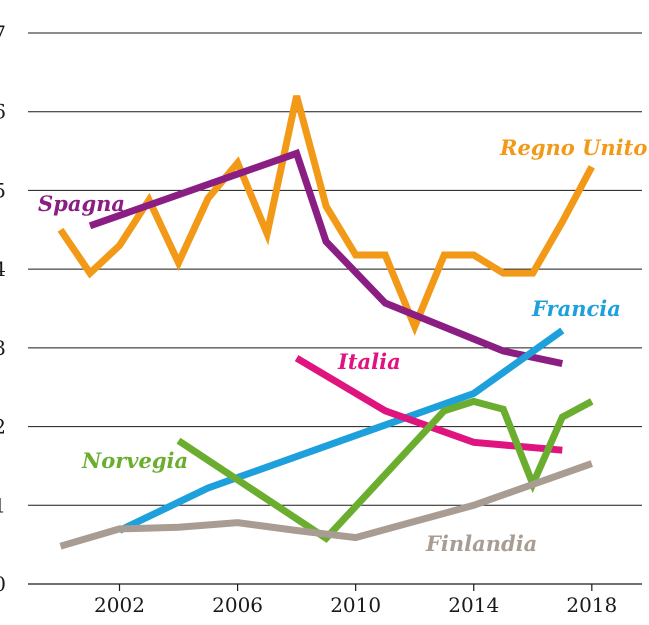 Image resolution: width=649 pixels, height=625 pixels. Describe the element at coordinates (481, 543) in the screenshot. I see `series-label-finlandia: Finlandia` at that location.